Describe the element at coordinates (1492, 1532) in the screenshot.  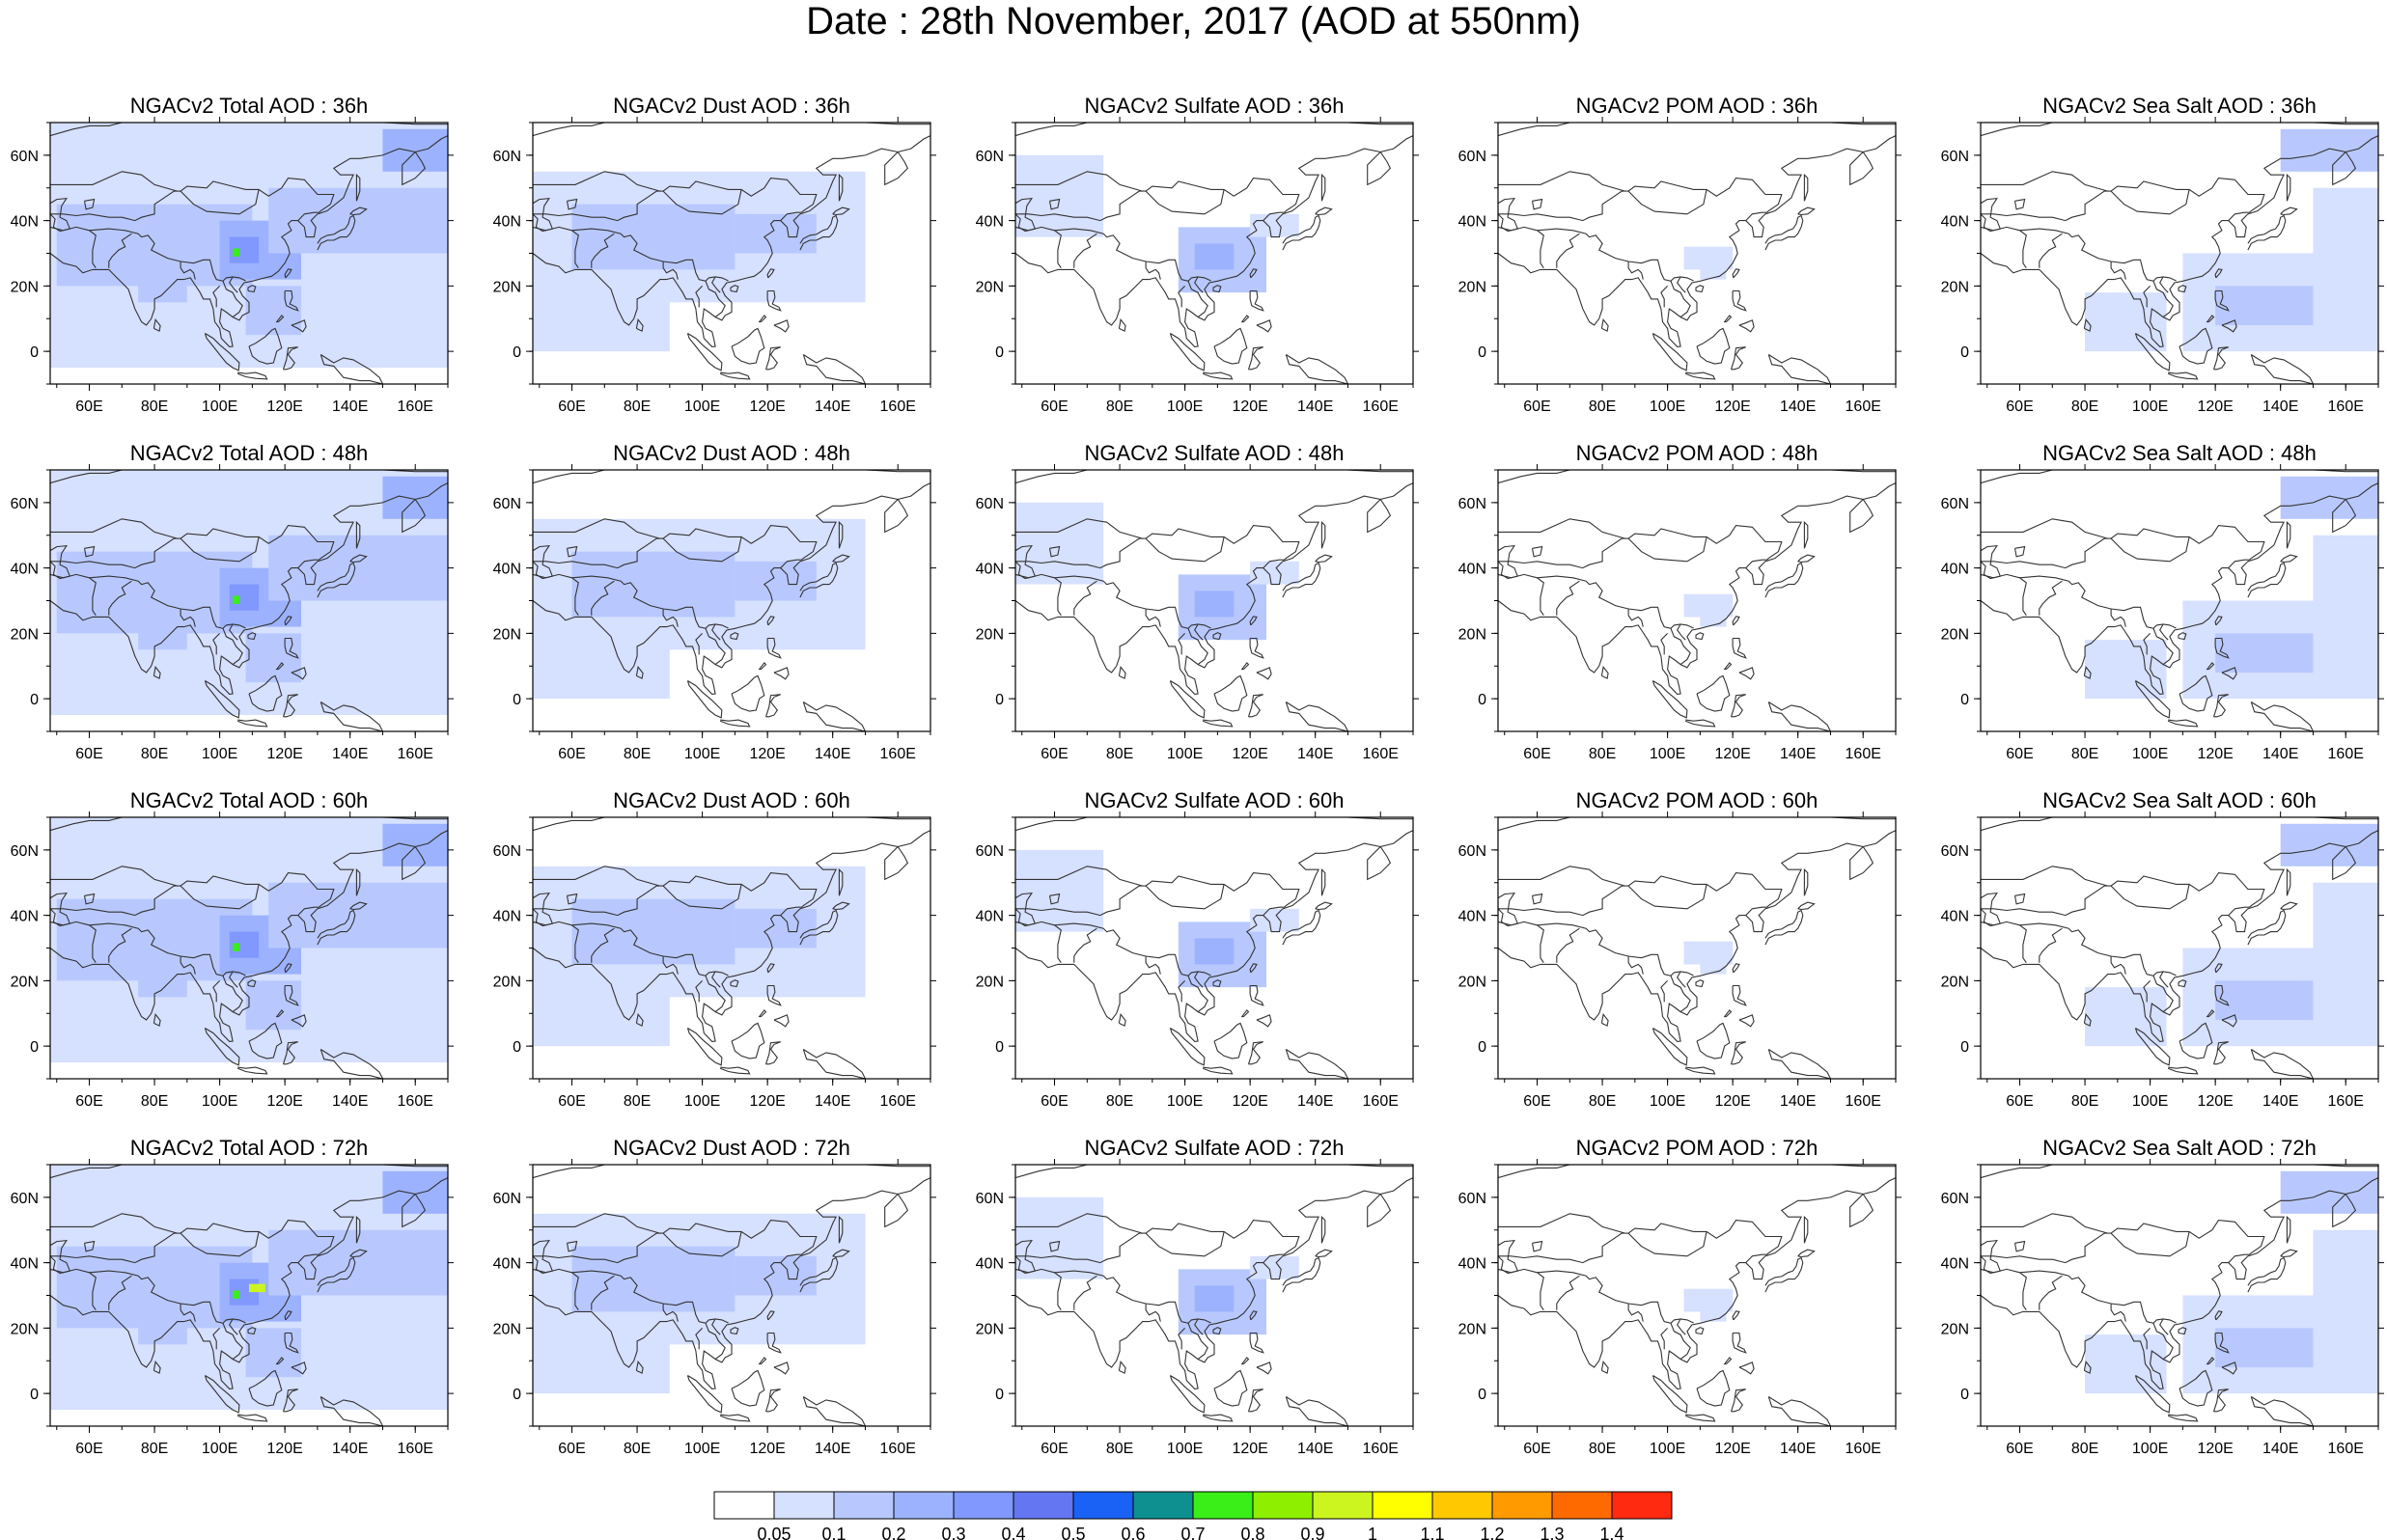
I see `colorbar-label: 1.2` at that location.